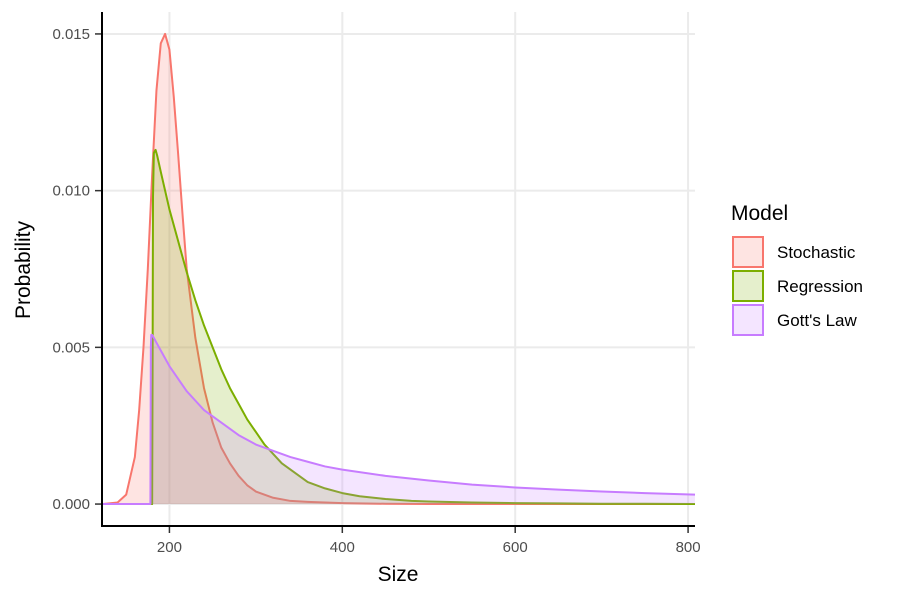  I want to click on y-tick-label: 0.000, so click(71, 504).